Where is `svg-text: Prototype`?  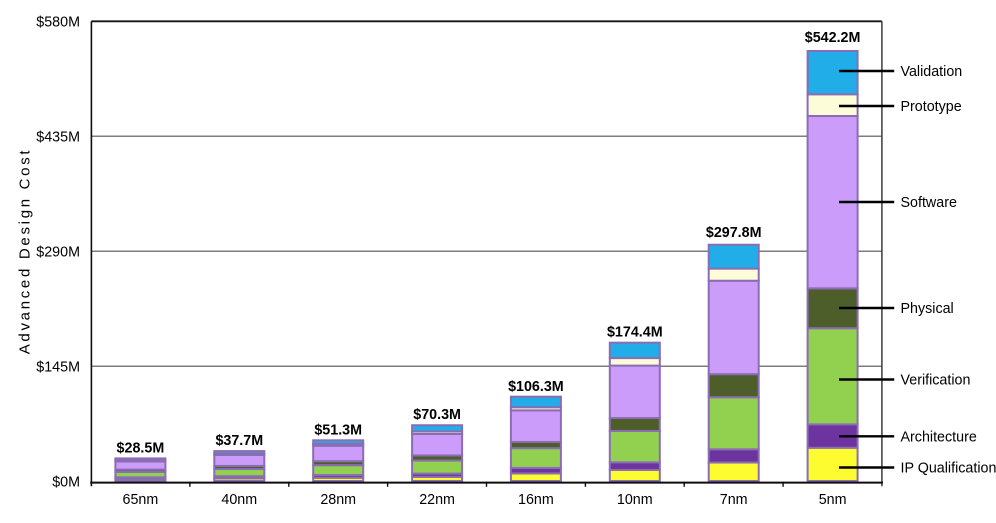
svg-text: Prototype is located at coordinates (931, 107).